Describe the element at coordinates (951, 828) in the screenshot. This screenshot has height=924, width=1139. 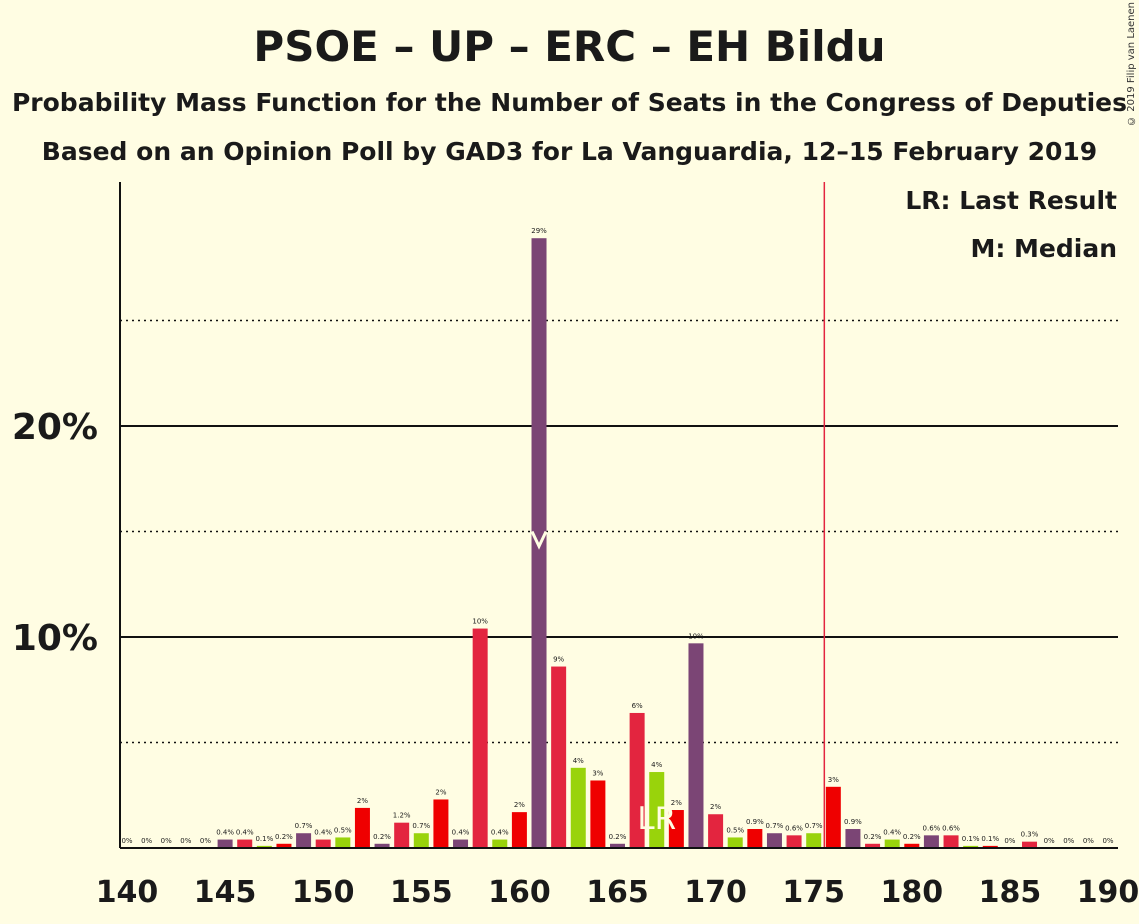
I see `data-label-182: 0.6%` at that location.